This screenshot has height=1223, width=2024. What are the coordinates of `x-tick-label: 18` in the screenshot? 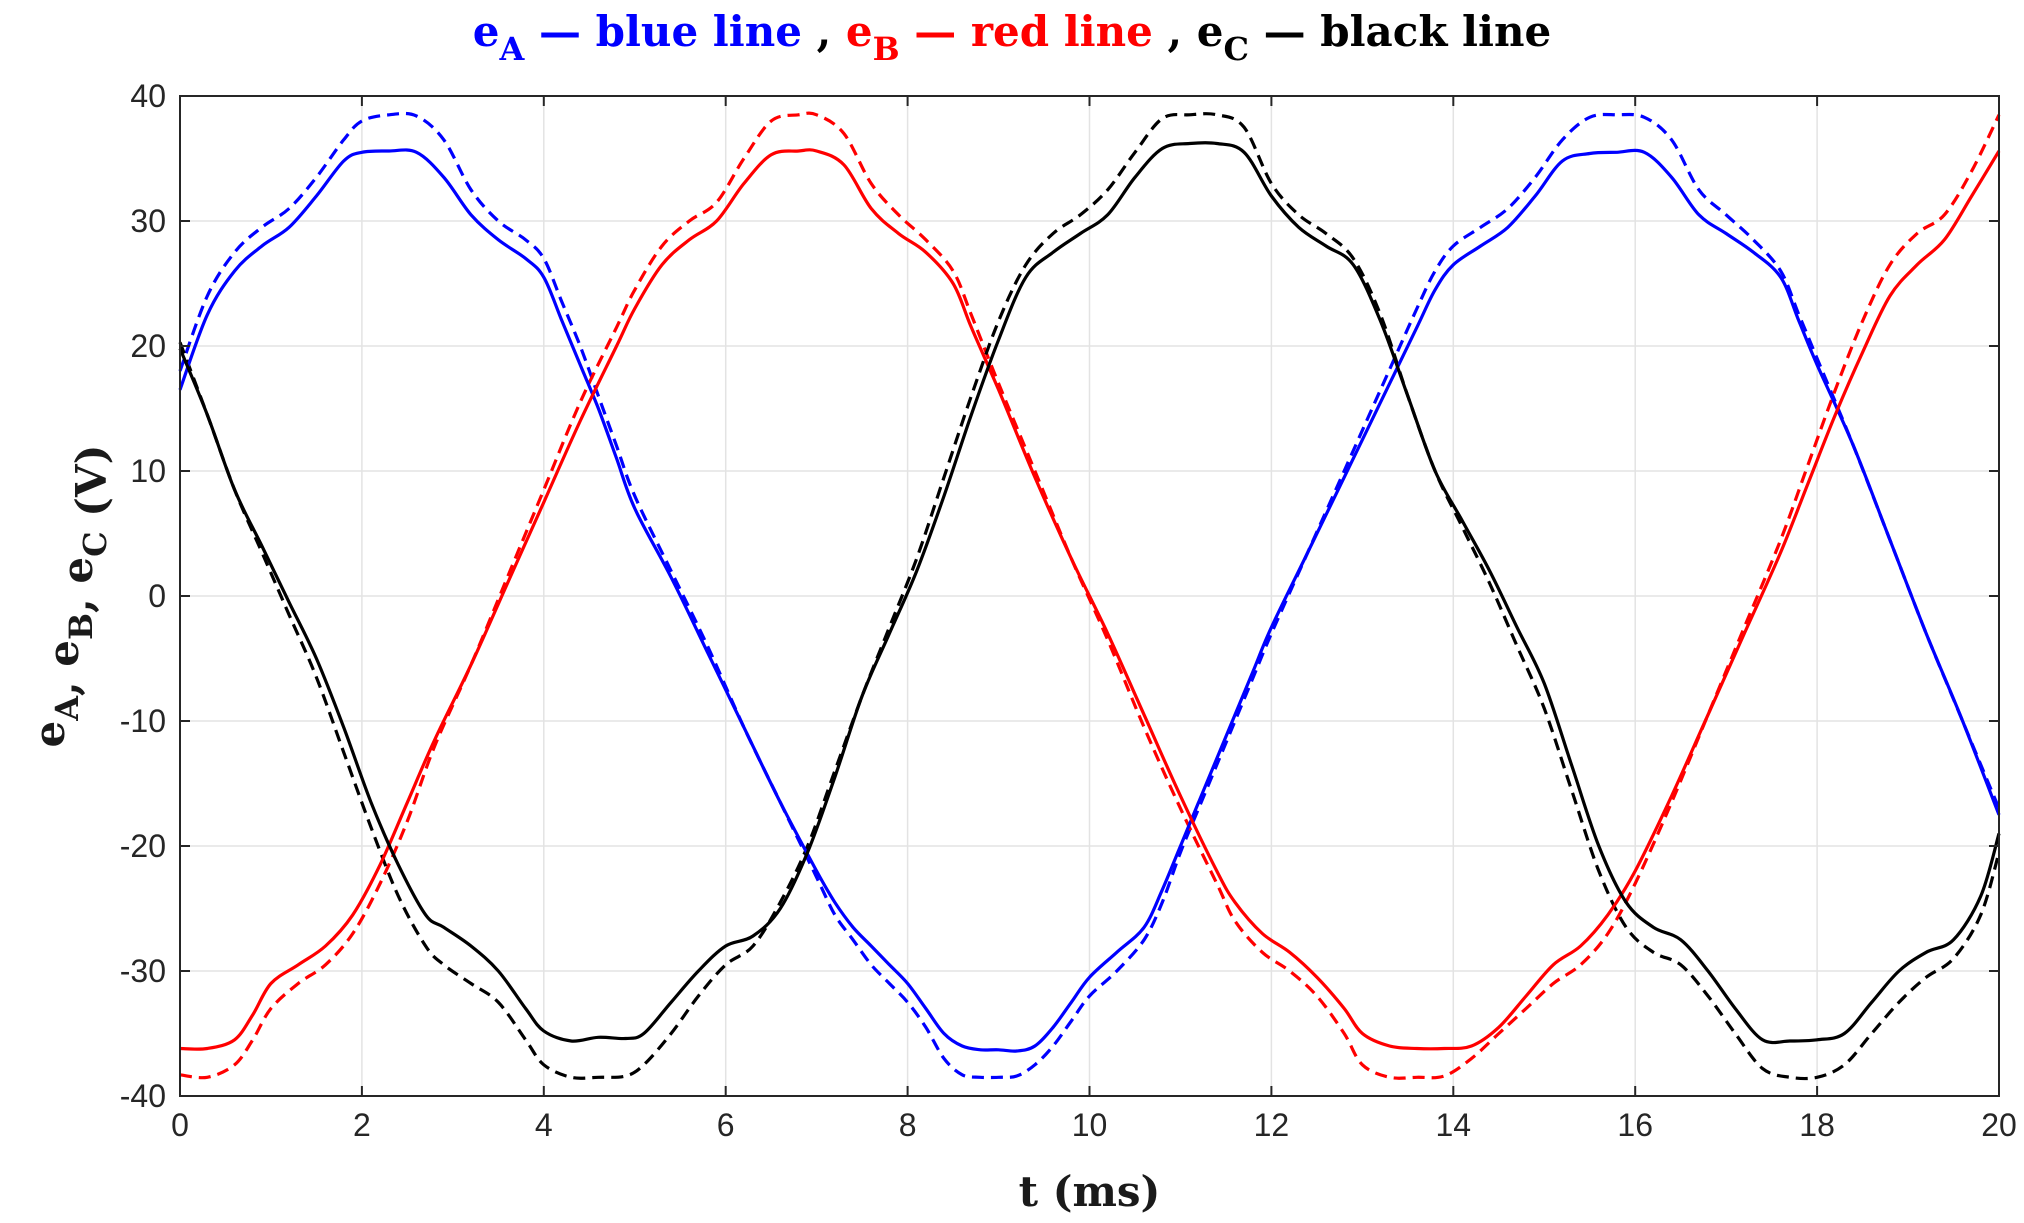 It's located at (1817, 1125).